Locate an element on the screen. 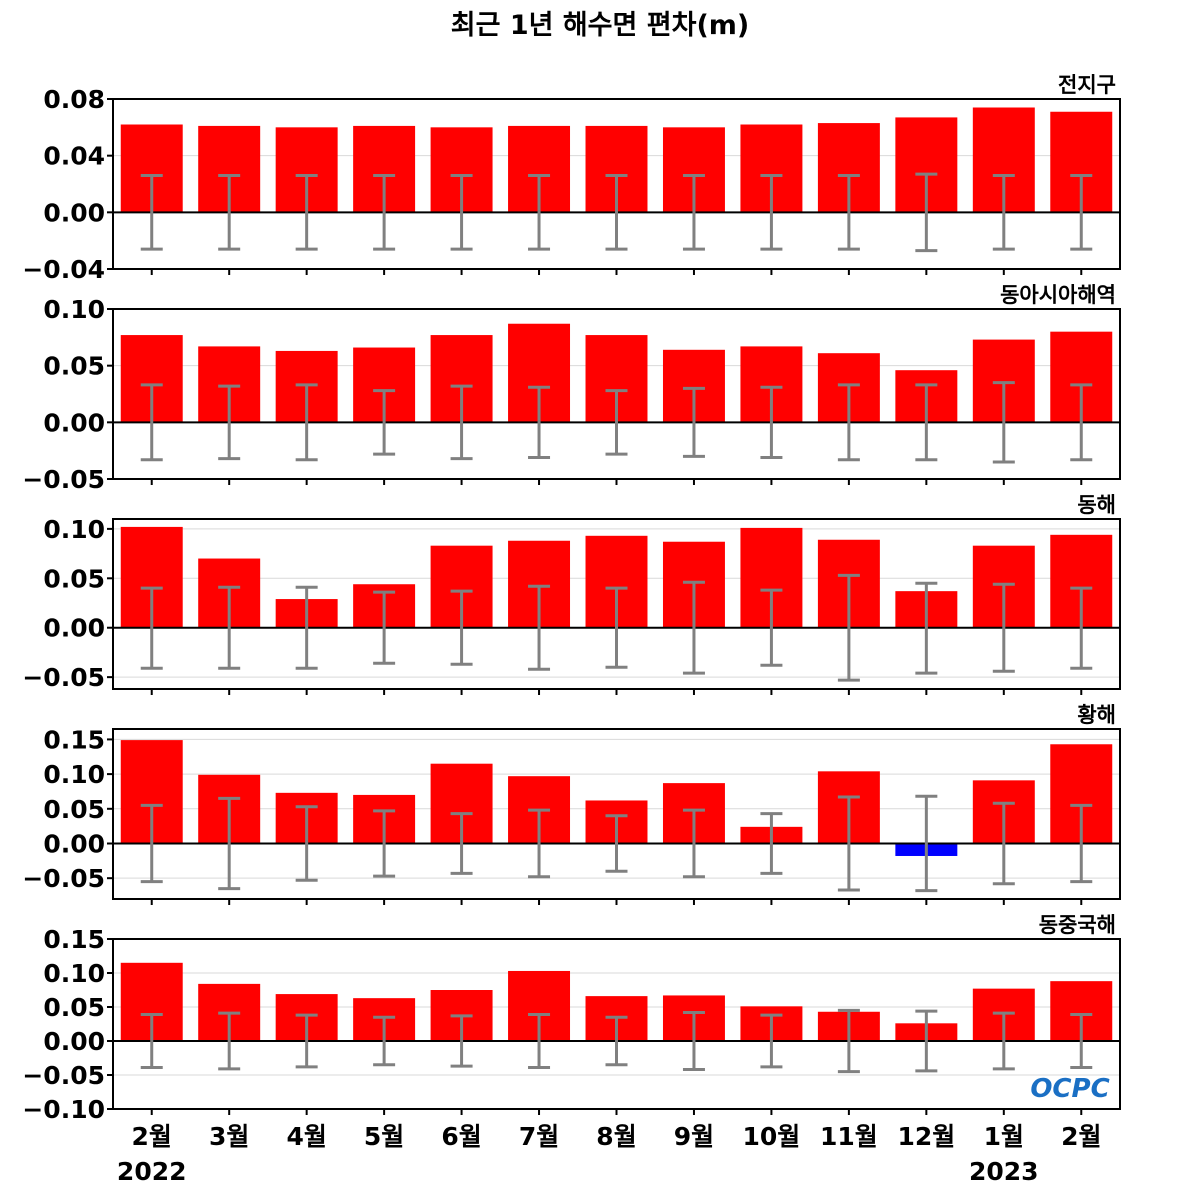  x-tick-label: 7월 is located at coordinates (539, 1136).